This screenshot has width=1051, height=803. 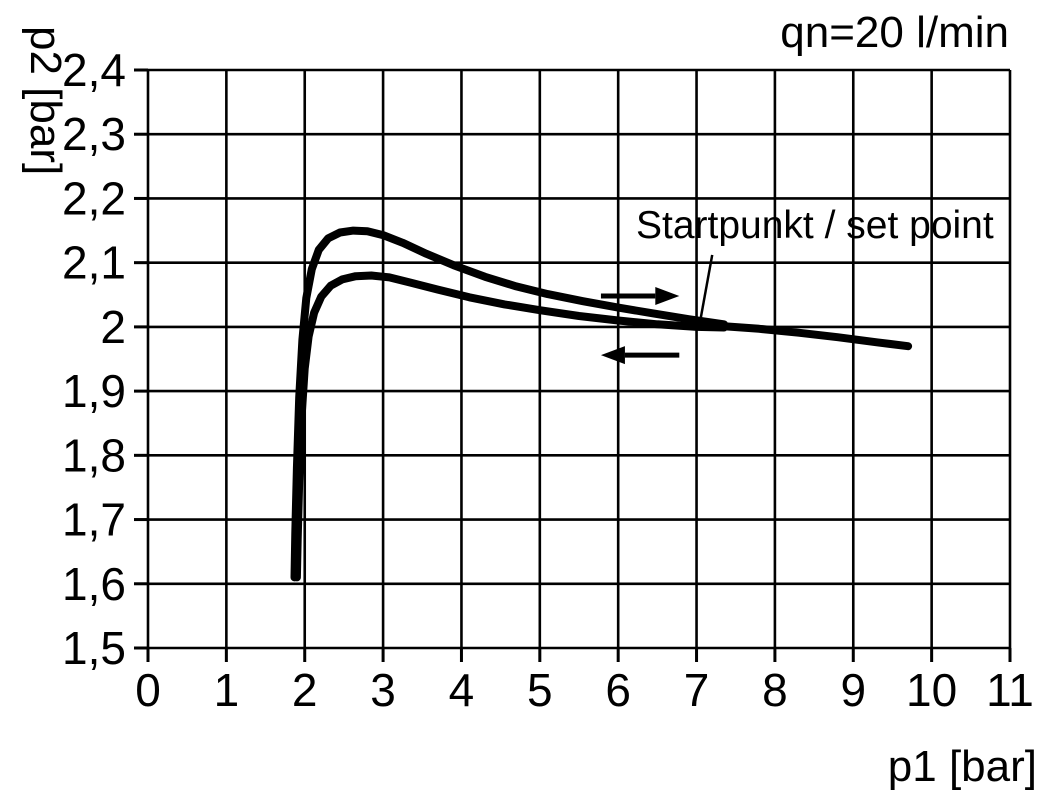 I want to click on x-tick-label: 11, so click(x=1010, y=690).